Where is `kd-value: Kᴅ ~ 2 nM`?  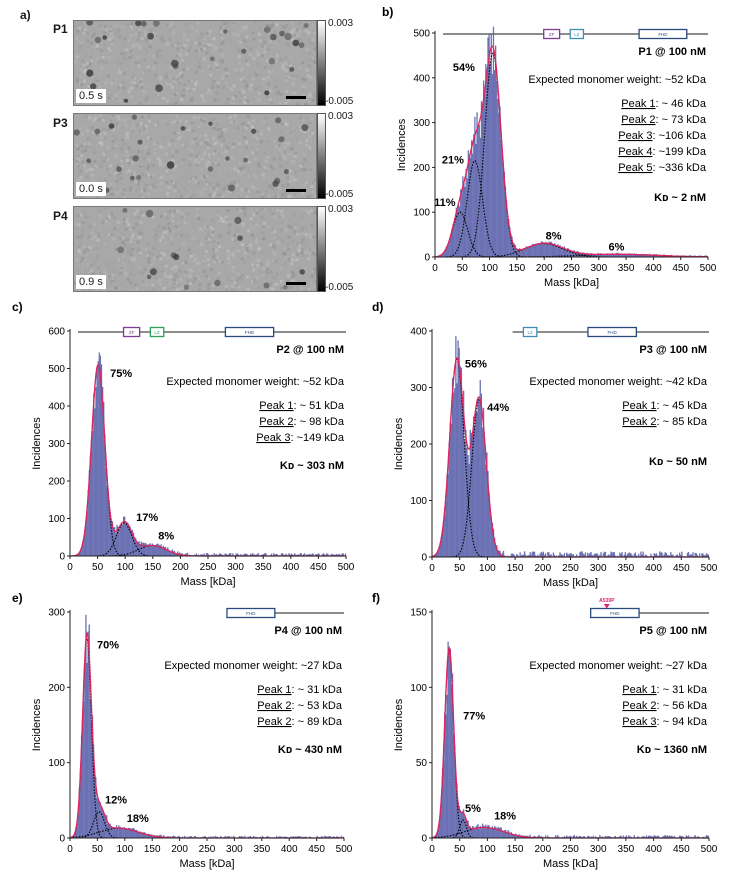 kd-value: Kᴅ ~ 2 nM is located at coordinates (680, 198).